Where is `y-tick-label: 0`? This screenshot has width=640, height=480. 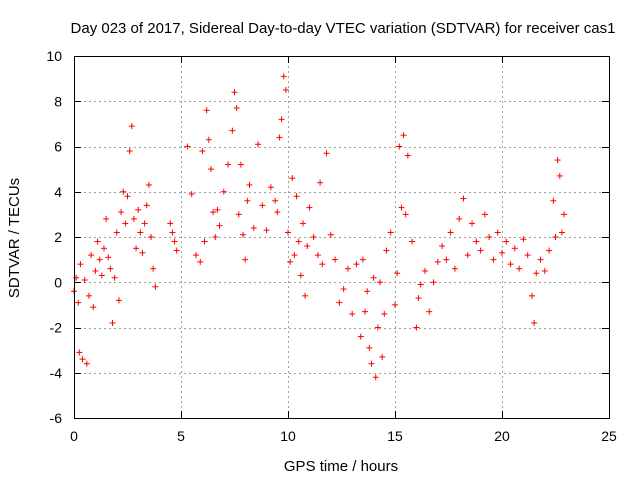 y-tick-label: 0 is located at coordinates (58, 282).